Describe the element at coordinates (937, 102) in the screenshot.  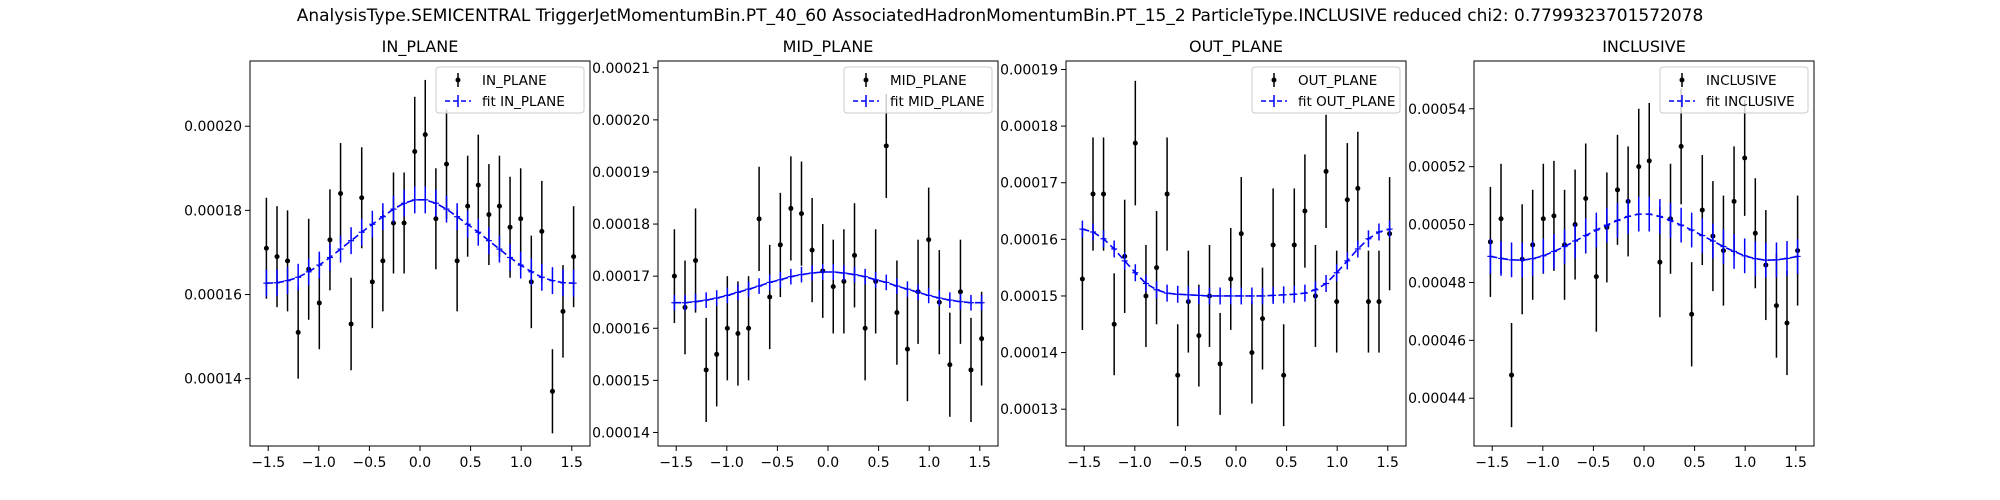
I see `legend-label: fit MID_PLANE` at that location.